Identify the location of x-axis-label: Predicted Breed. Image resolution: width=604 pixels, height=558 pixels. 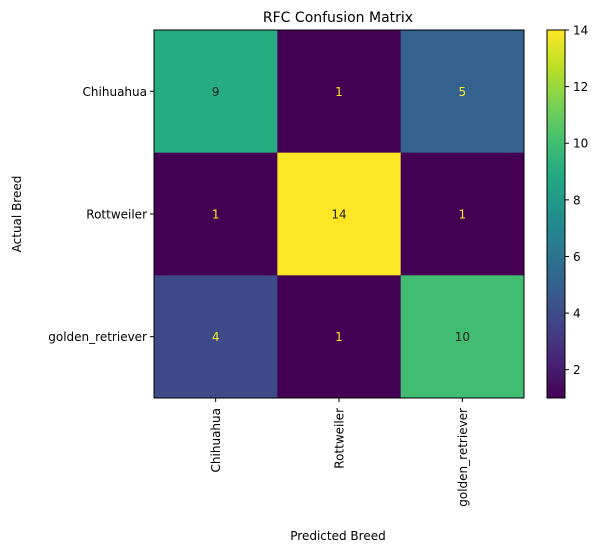
(337, 536).